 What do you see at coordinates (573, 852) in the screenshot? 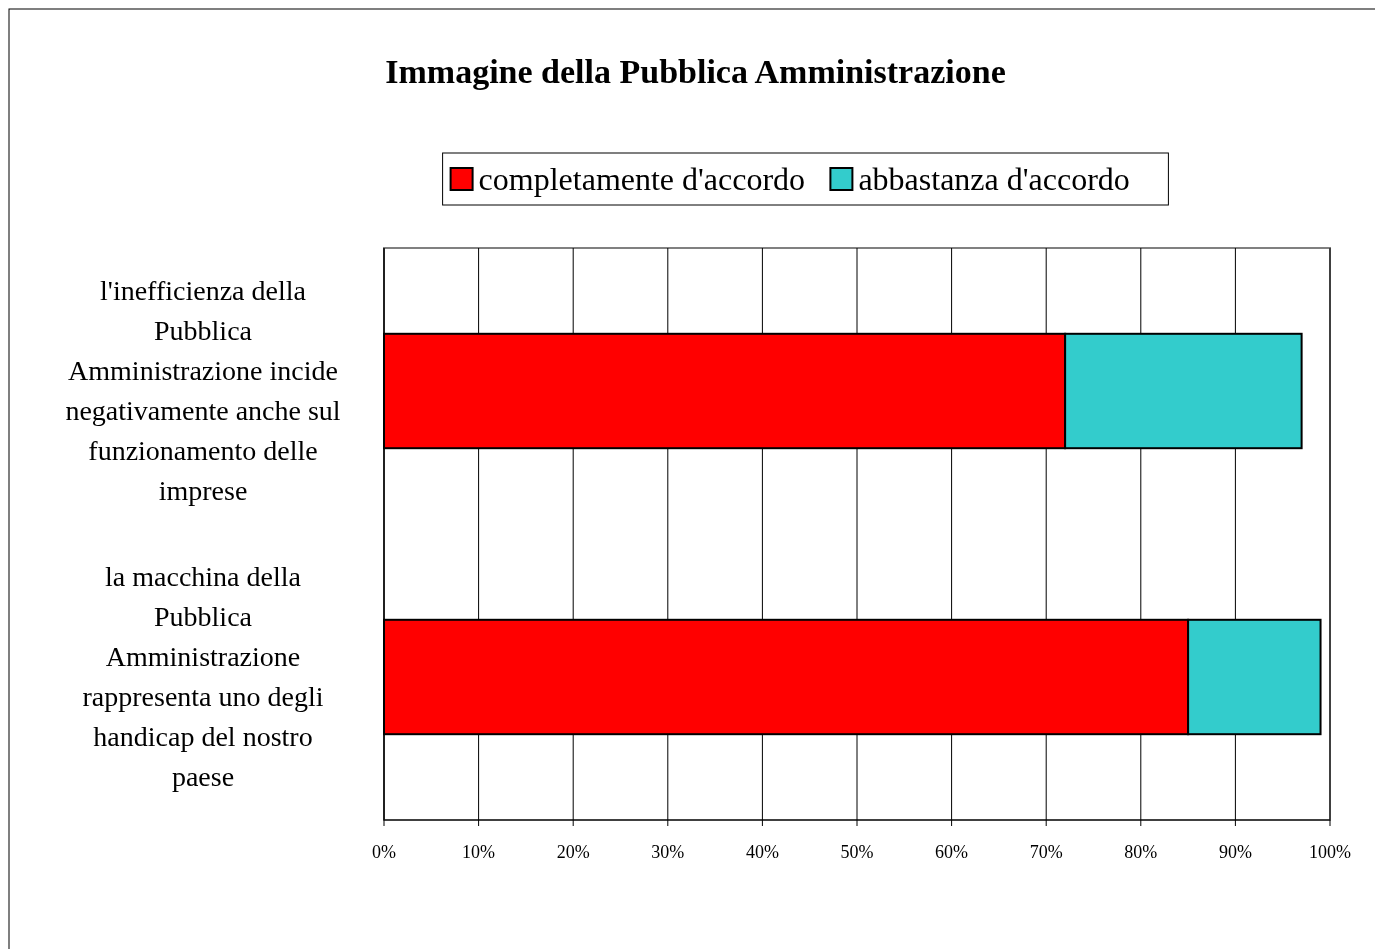
I see `x-tick-label: 20%` at bounding box center [573, 852].